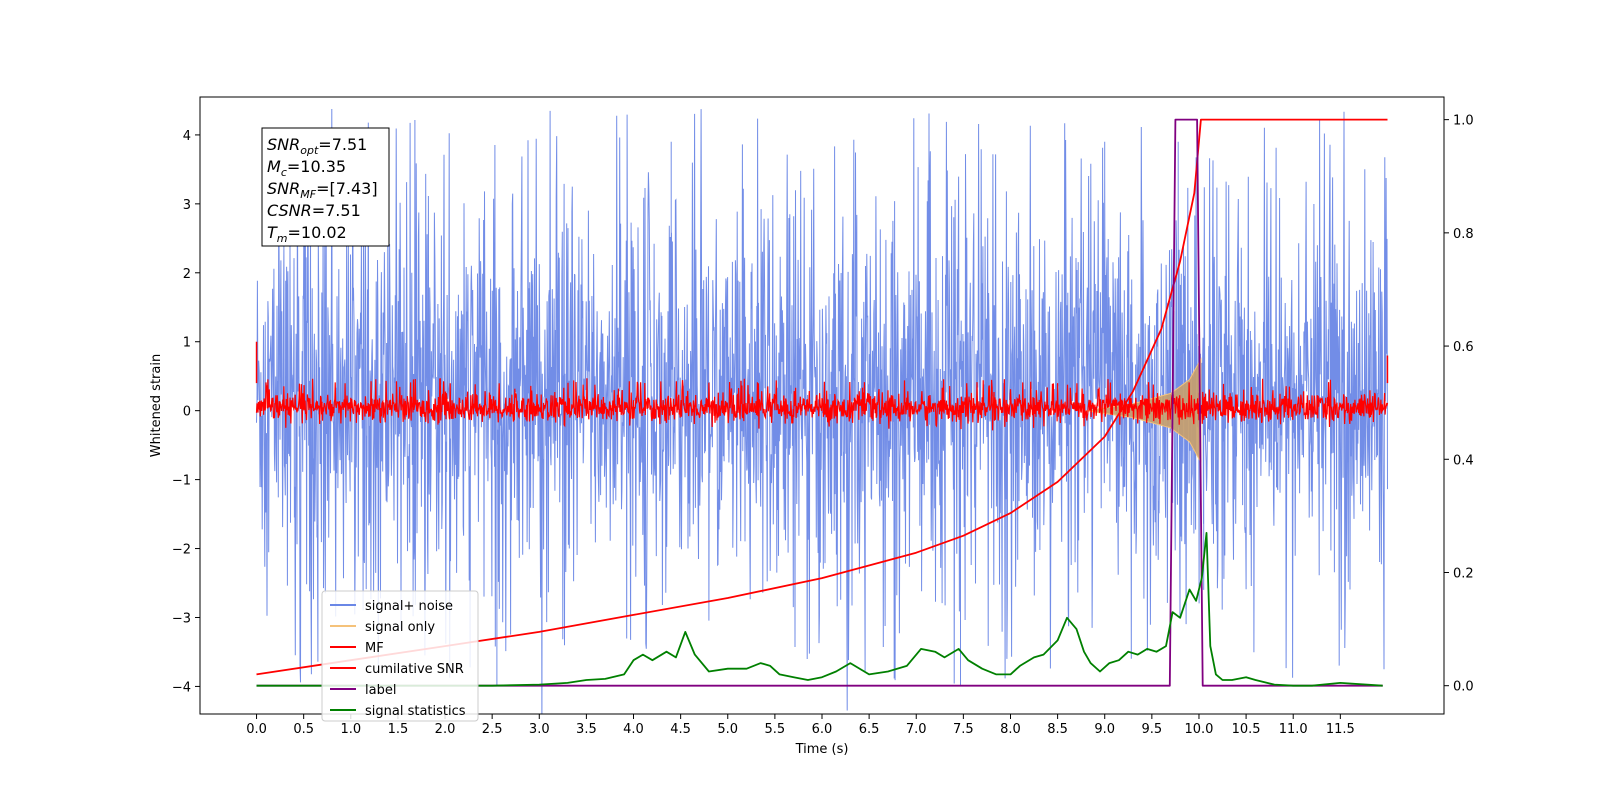 The image size is (1600, 804). Describe the element at coordinates (819, 609) in the screenshot. I see `signal-statistics-line` at that location.